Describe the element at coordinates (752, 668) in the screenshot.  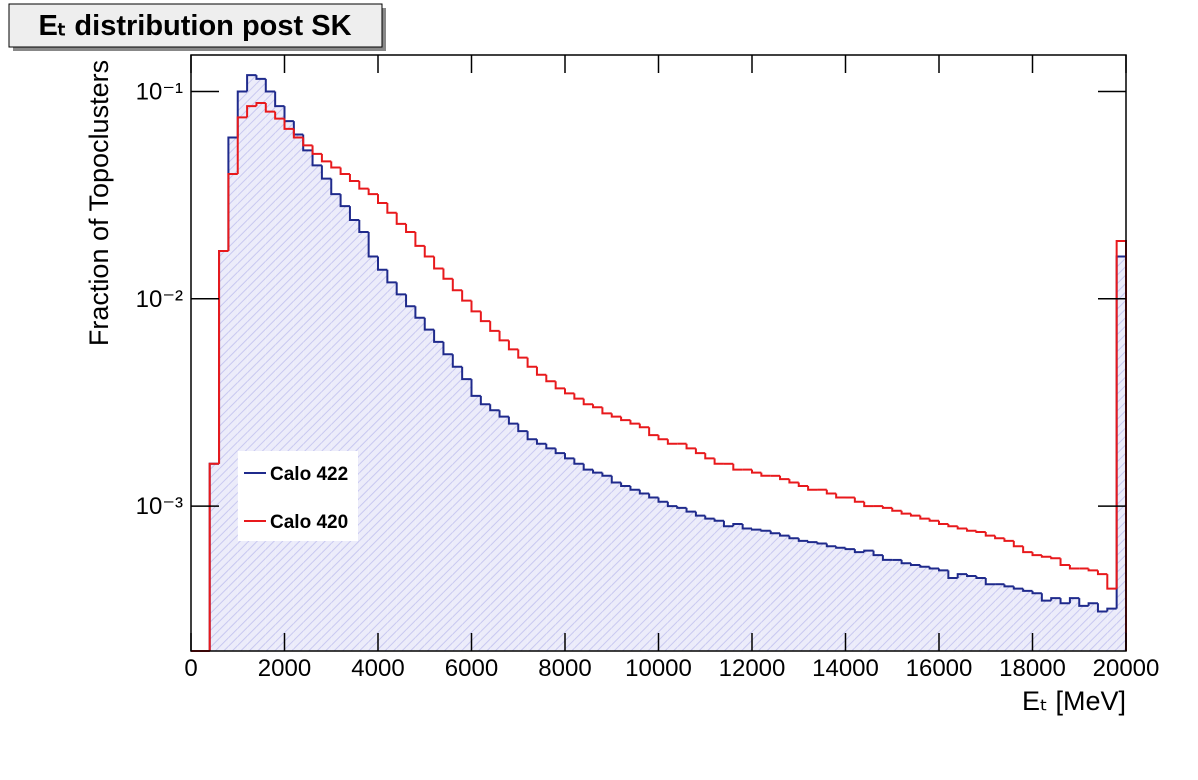
I see `x-tick-label: 12000` at that location.